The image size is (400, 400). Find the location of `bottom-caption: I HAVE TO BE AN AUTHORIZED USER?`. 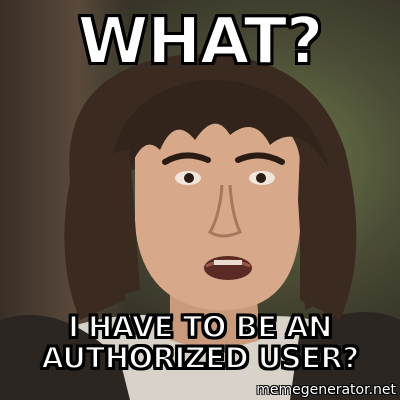

bottom-caption: I HAVE TO BE AN AUTHORIZED USER? is located at coordinates (200, 343).